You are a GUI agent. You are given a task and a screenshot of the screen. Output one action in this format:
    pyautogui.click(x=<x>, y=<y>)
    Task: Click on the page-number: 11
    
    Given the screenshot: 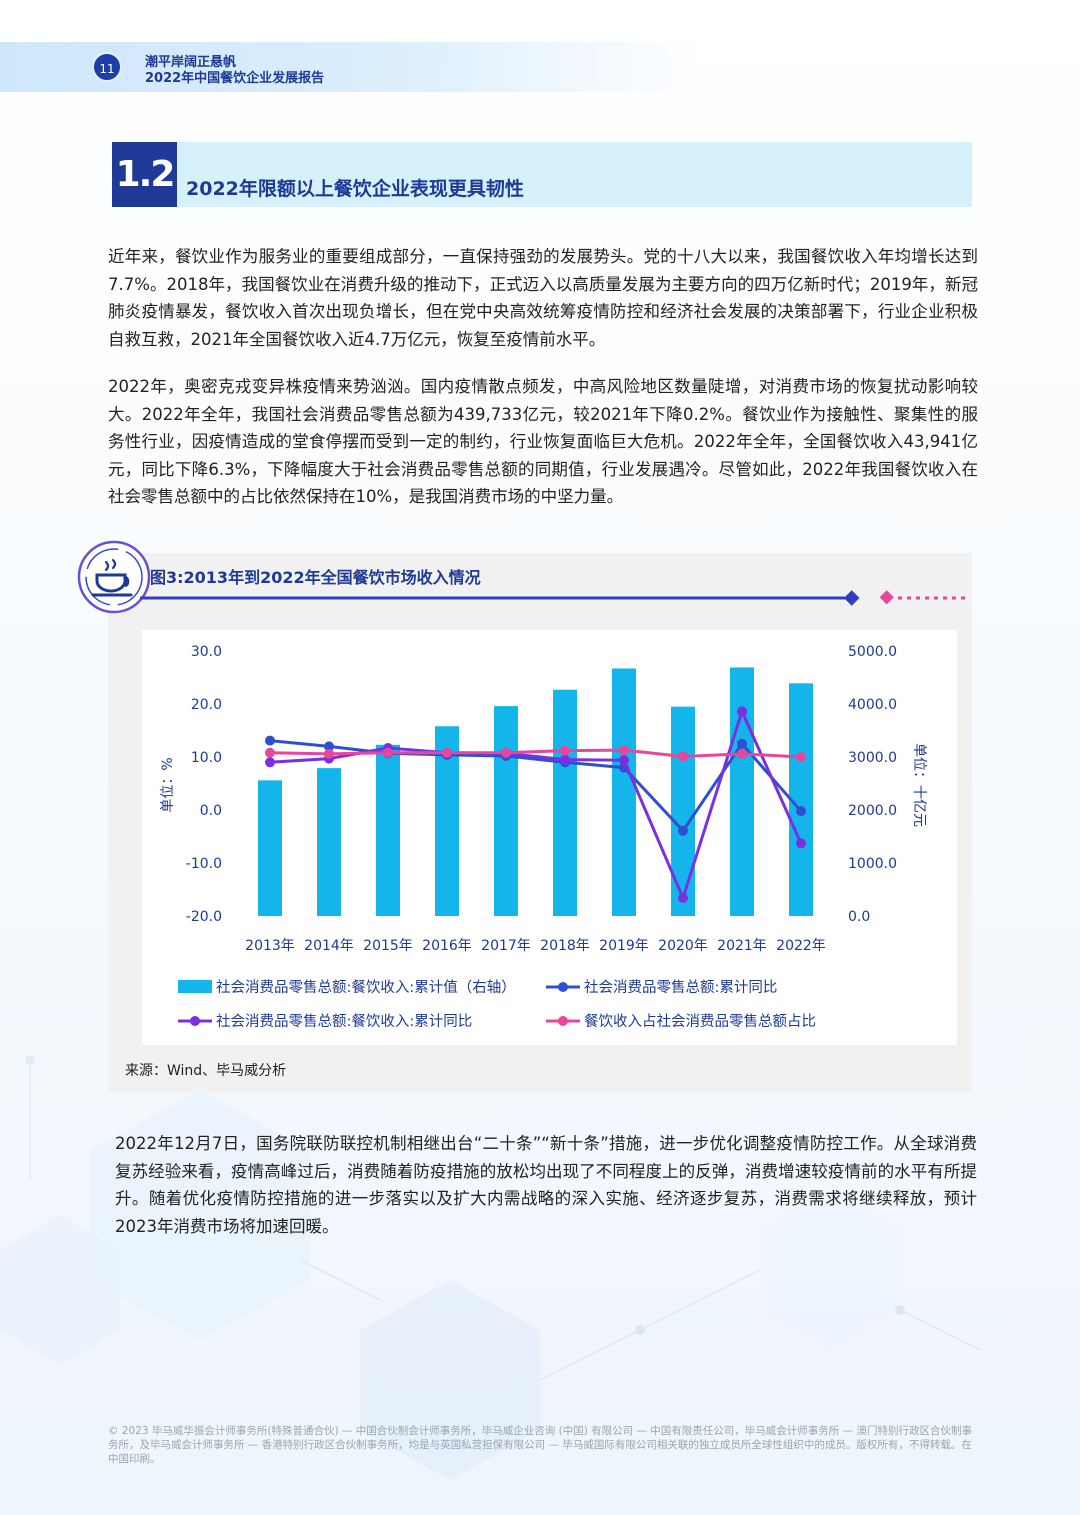 What is the action you would take?
    pyautogui.click(x=107, y=67)
    